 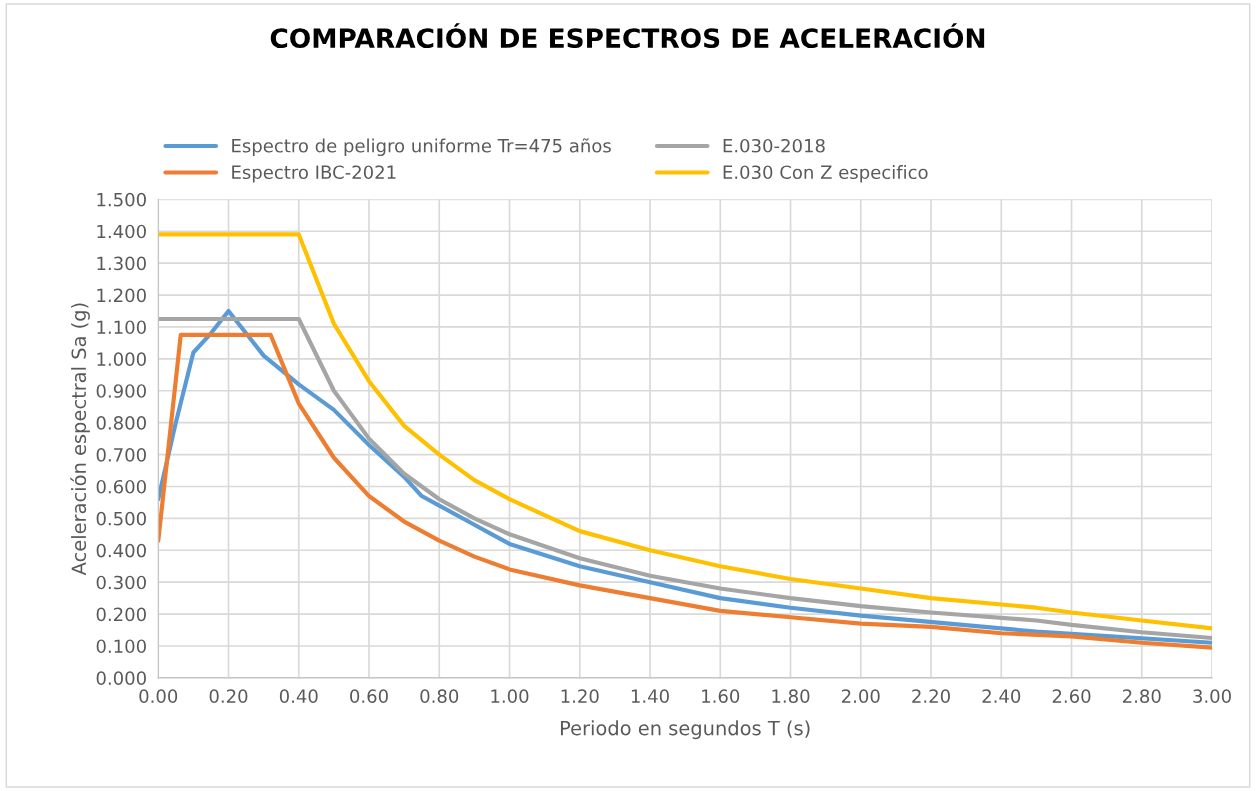 I want to click on x-tick-label: 2.40, so click(x=1001, y=696).